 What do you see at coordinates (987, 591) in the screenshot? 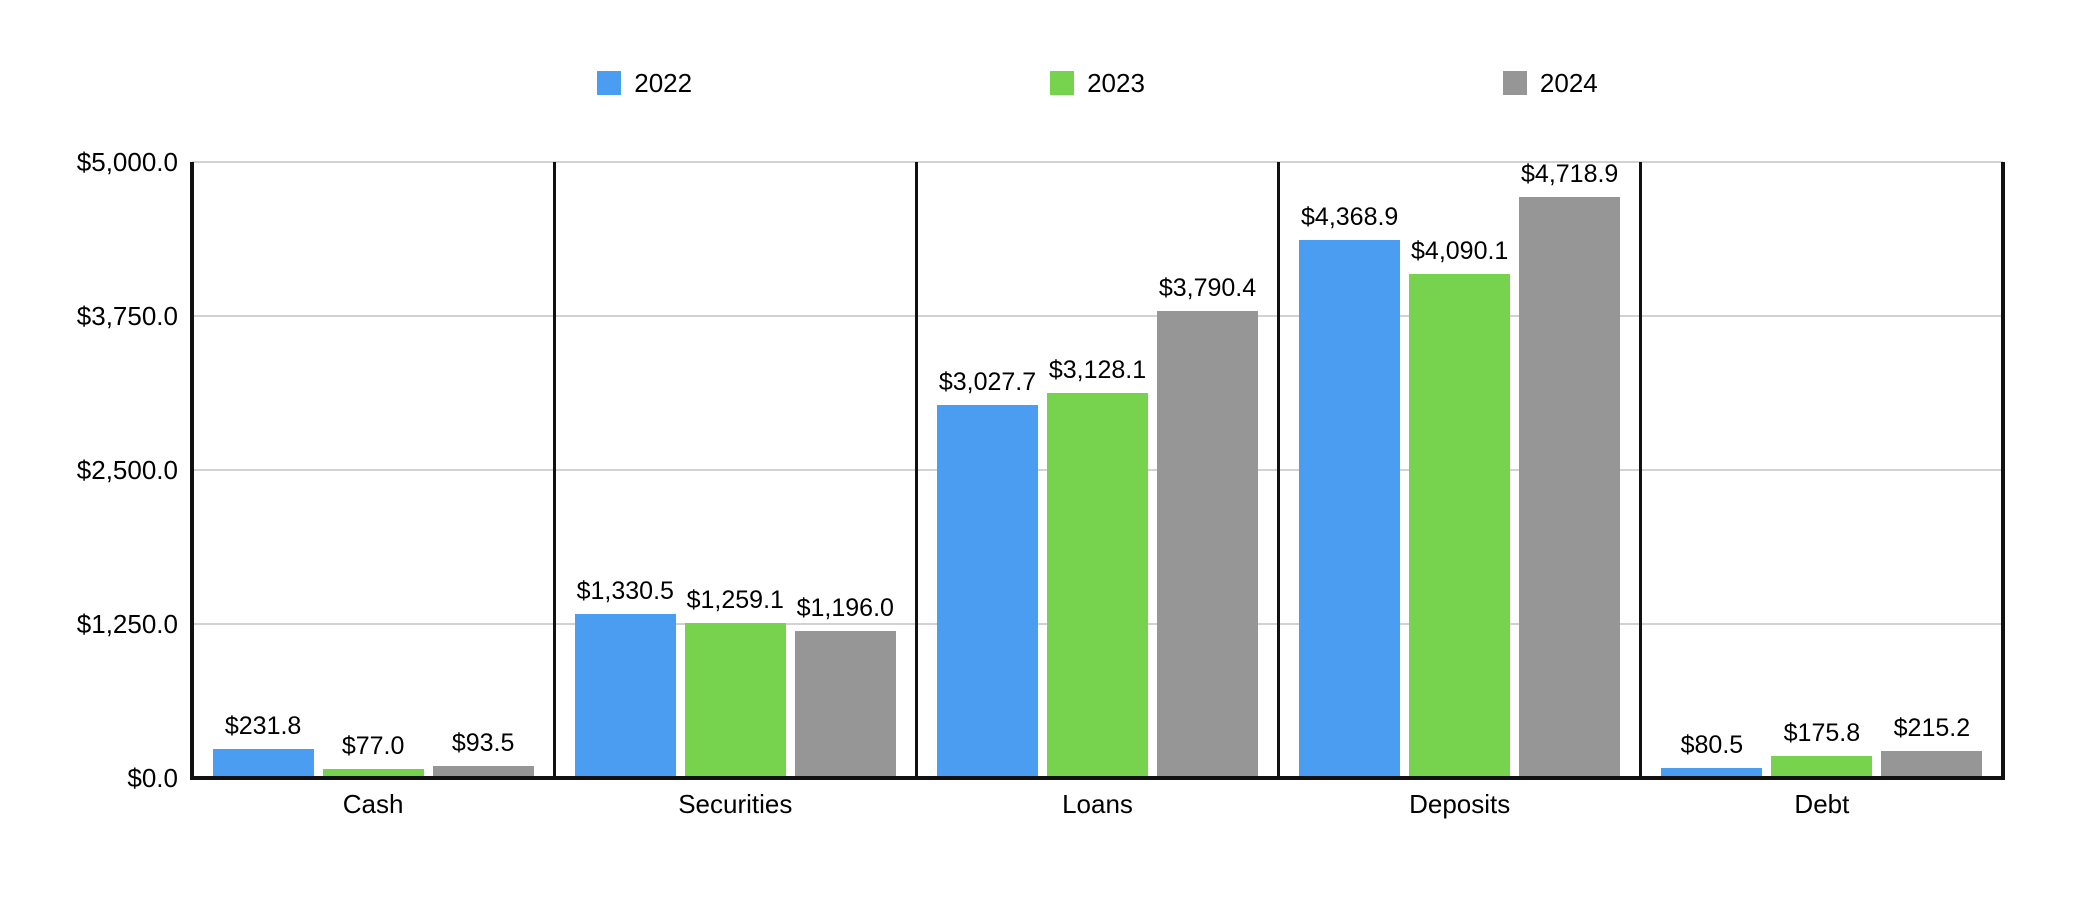
I see `bar-2022-Loans` at bounding box center [987, 591].